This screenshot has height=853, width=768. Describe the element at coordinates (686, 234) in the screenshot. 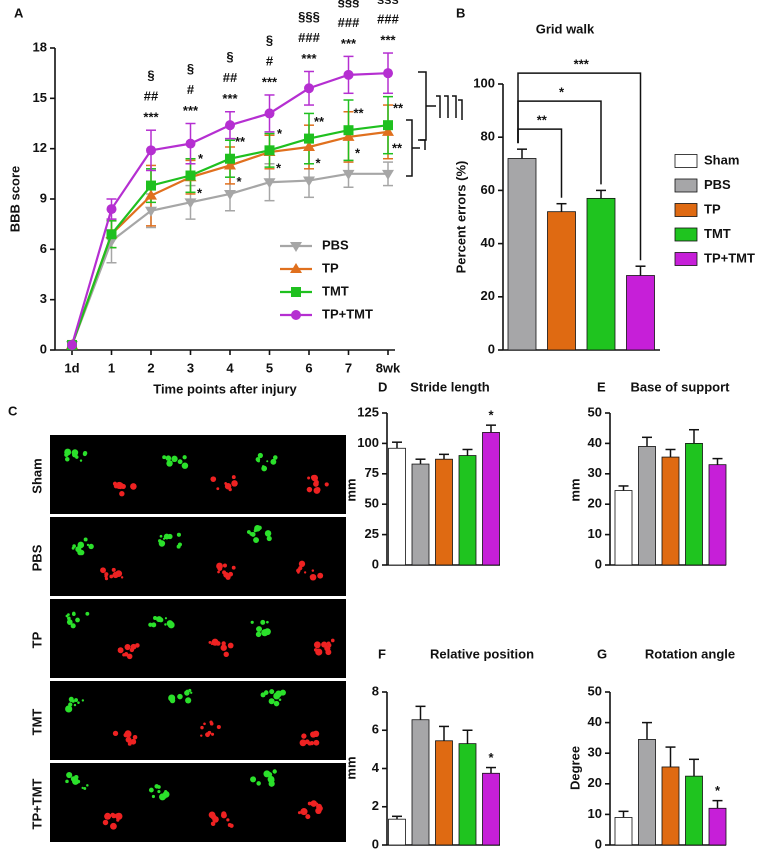

I see `legend-swatch` at that location.